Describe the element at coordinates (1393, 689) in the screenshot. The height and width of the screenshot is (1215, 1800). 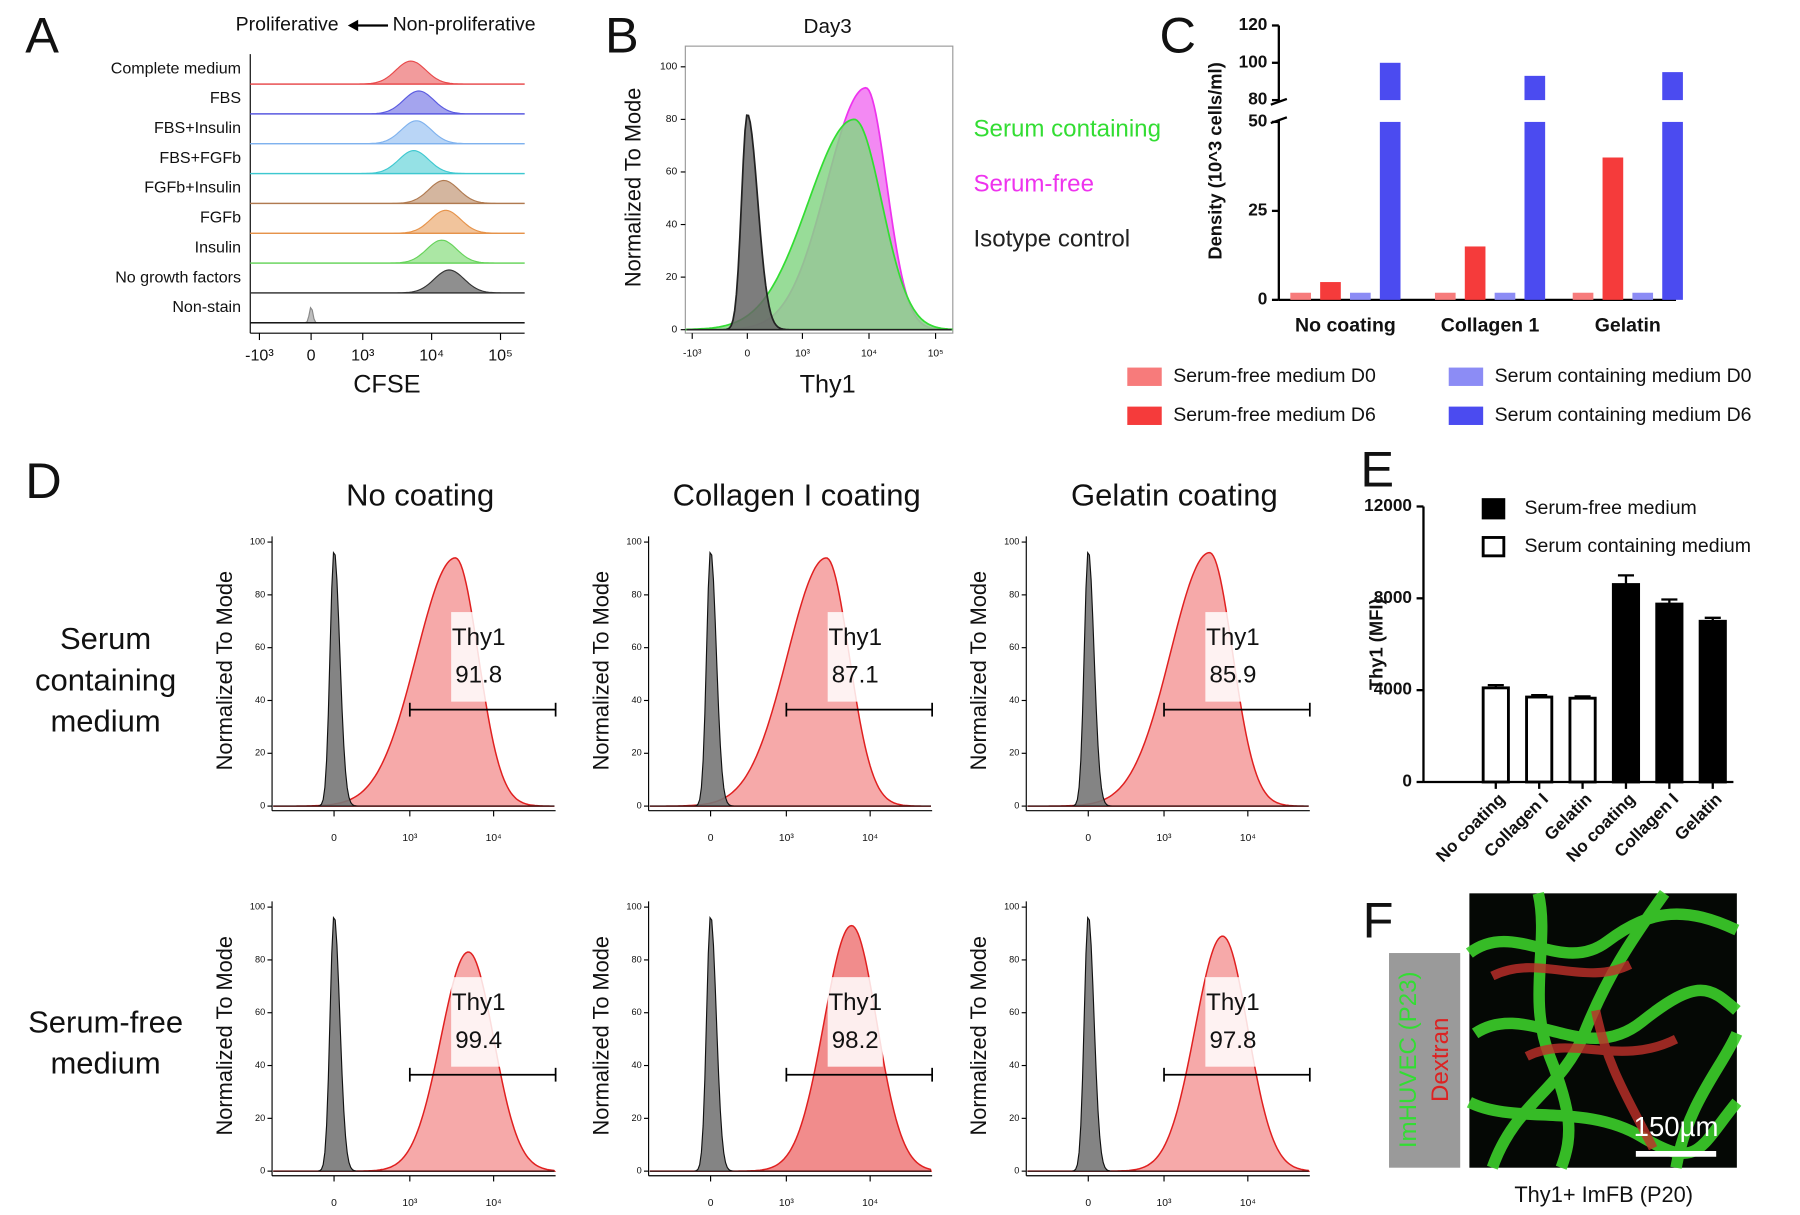
I see `y-tick-label: 4000` at that location.